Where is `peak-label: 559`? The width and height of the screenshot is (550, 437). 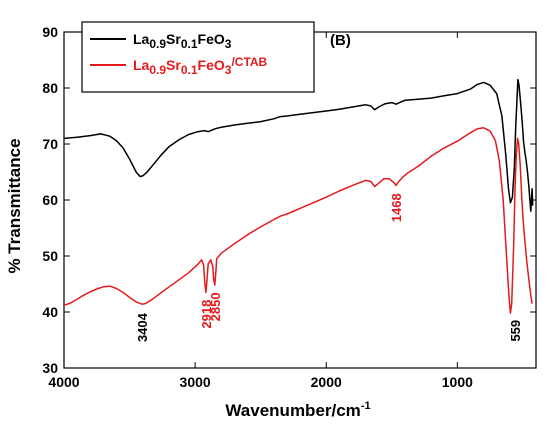
peak-label: 559 is located at coordinates (515, 331).